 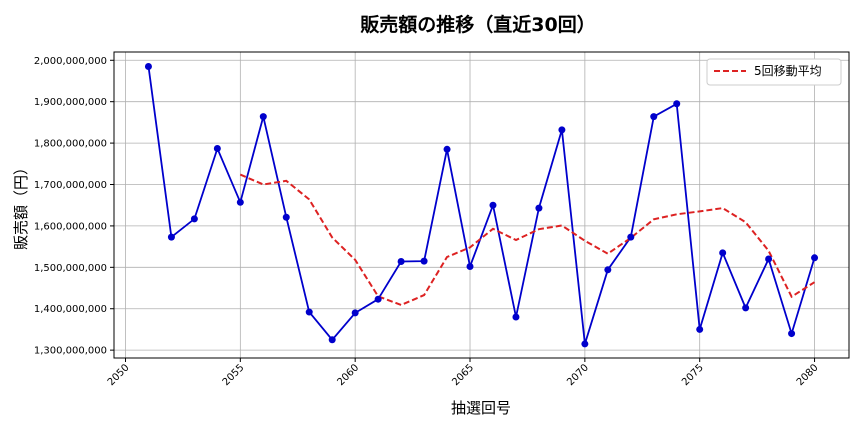 I want to click on chart-title: 販売額の推移（直近30回）, so click(x=477, y=24).